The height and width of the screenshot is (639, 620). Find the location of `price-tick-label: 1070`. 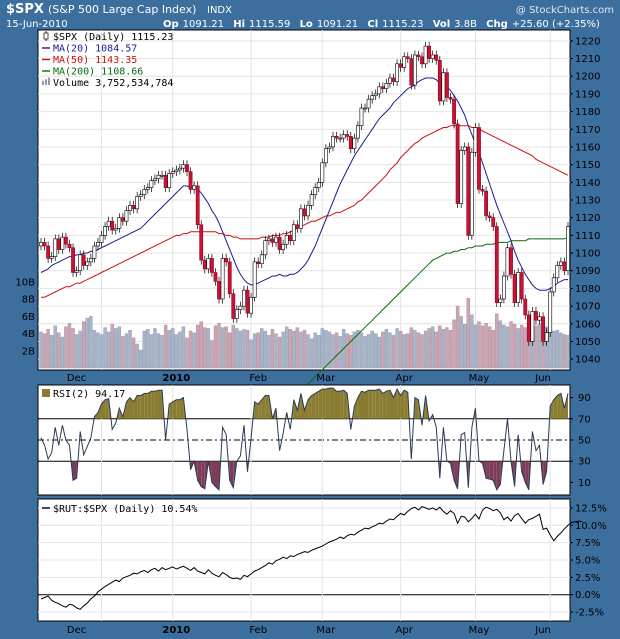

price-tick-label: 1070 is located at coordinates (587, 307).